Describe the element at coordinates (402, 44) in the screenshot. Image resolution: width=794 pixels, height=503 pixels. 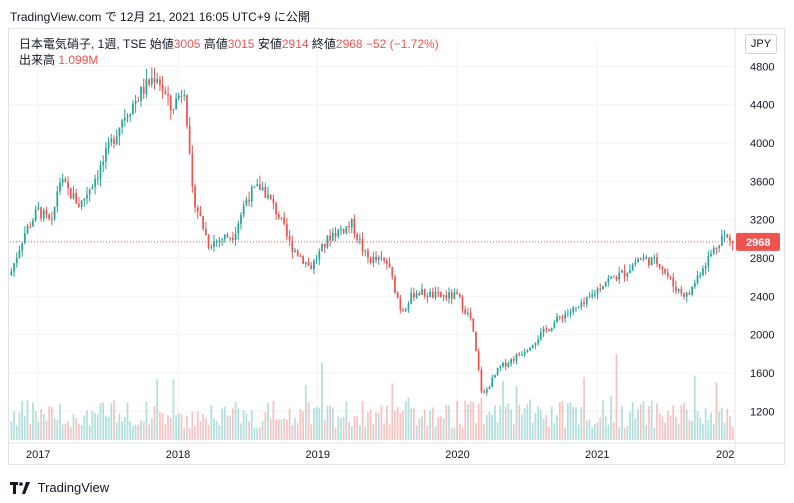
I see `change-value: −52 (−1.72%)` at that location.